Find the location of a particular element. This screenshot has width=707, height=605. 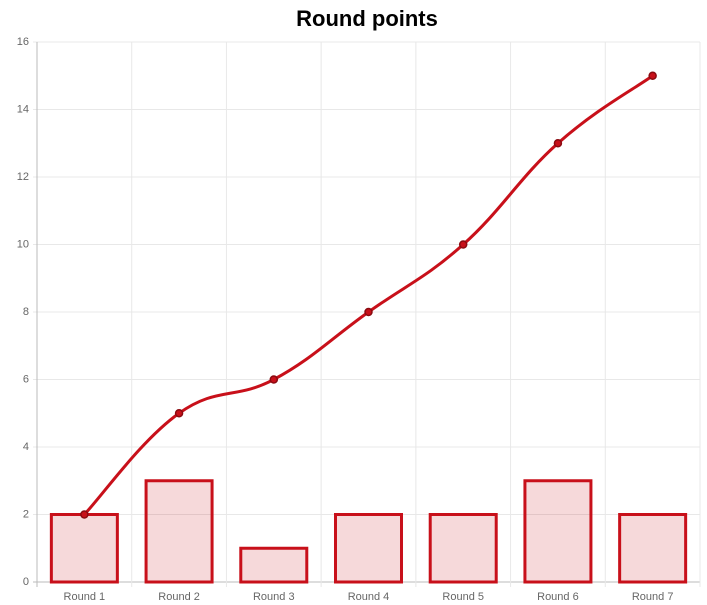

x-tick-label: Round 7 is located at coordinates (653, 597).